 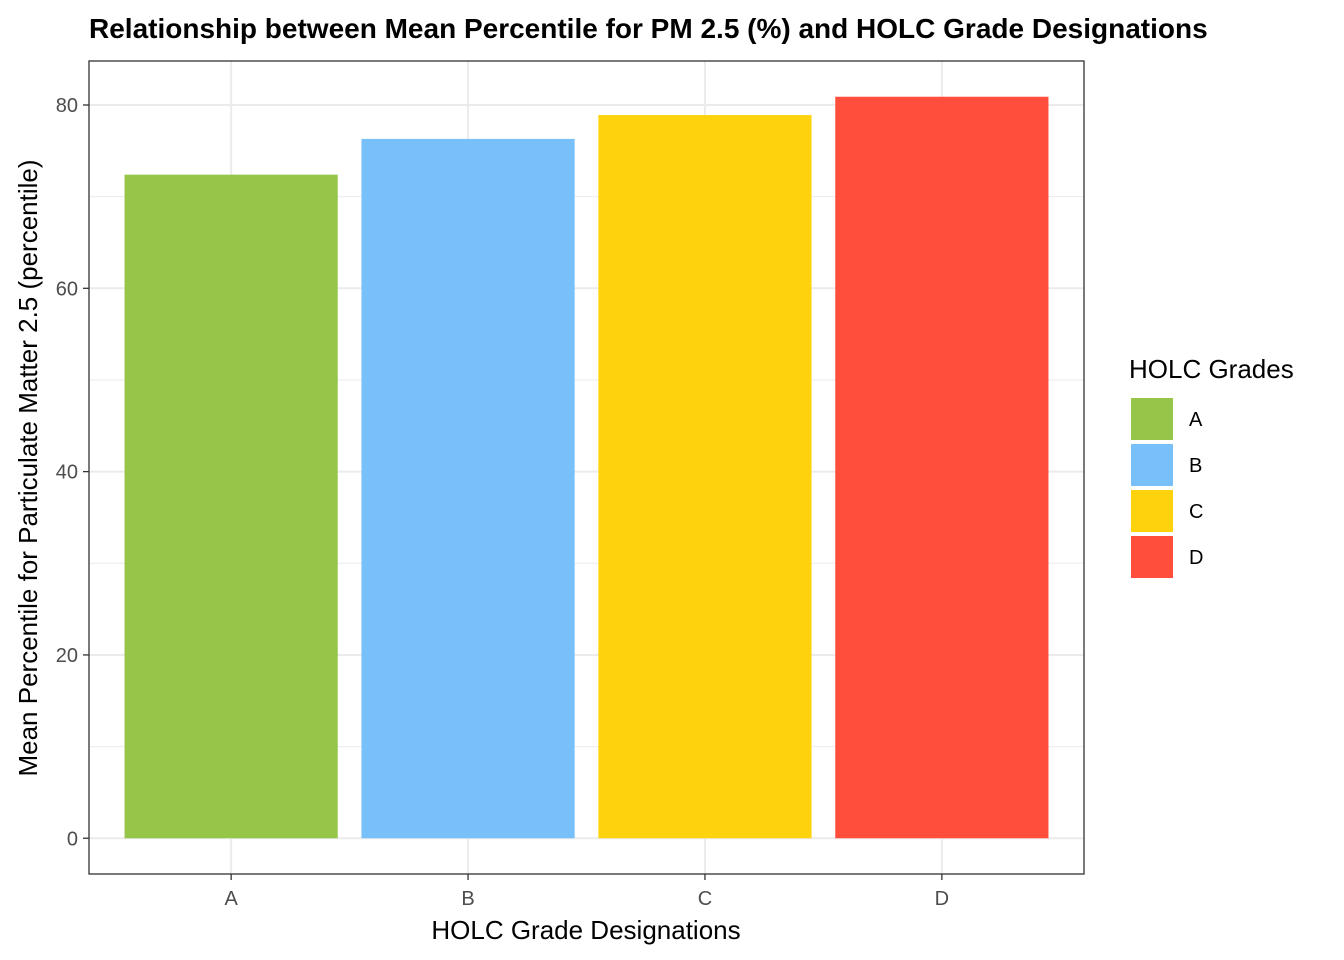 What do you see at coordinates (942, 899) in the screenshot?
I see `x-tick-label: D` at bounding box center [942, 899].